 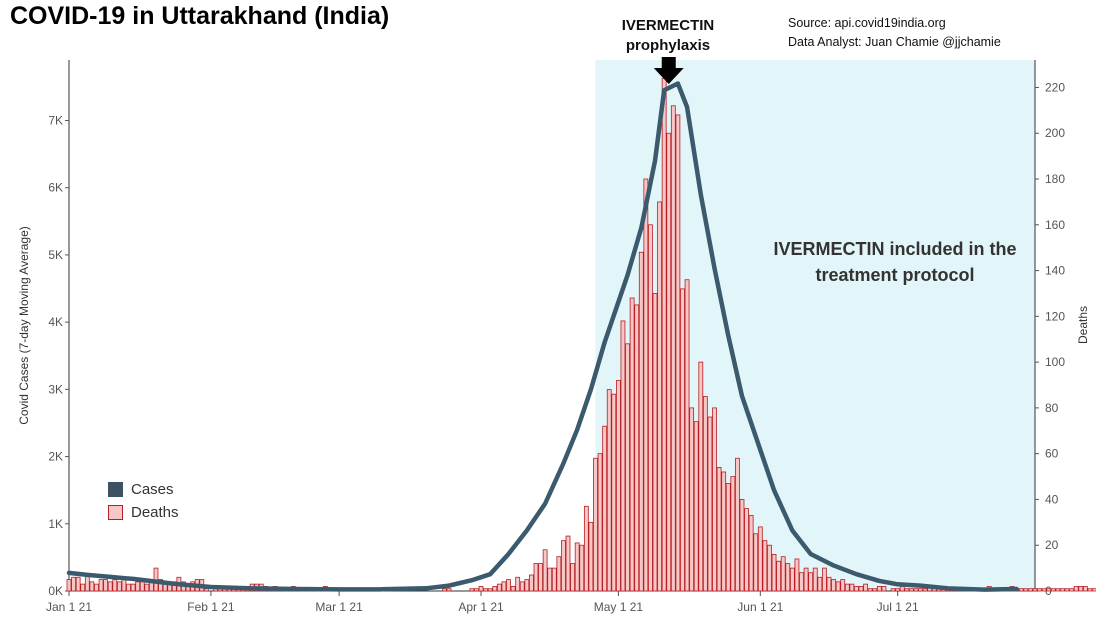 I want to click on y-left-tick-label: 0K, so click(x=55, y=591).